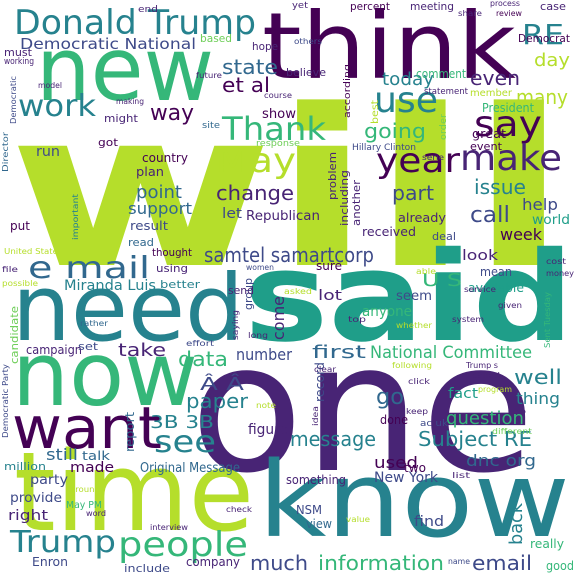 This screenshot has width=576, height=576. Describe the element at coordinates (409, 298) in the screenshot. I see `word-said: said` at that location.